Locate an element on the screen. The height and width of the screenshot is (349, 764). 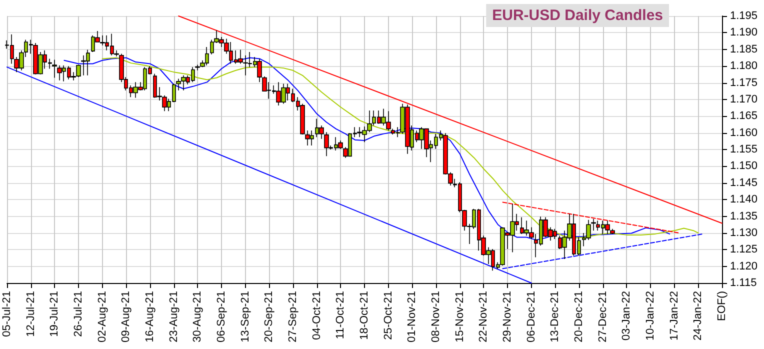
x-tick-label: 08-Nov-21 is located at coordinates (436, 316).